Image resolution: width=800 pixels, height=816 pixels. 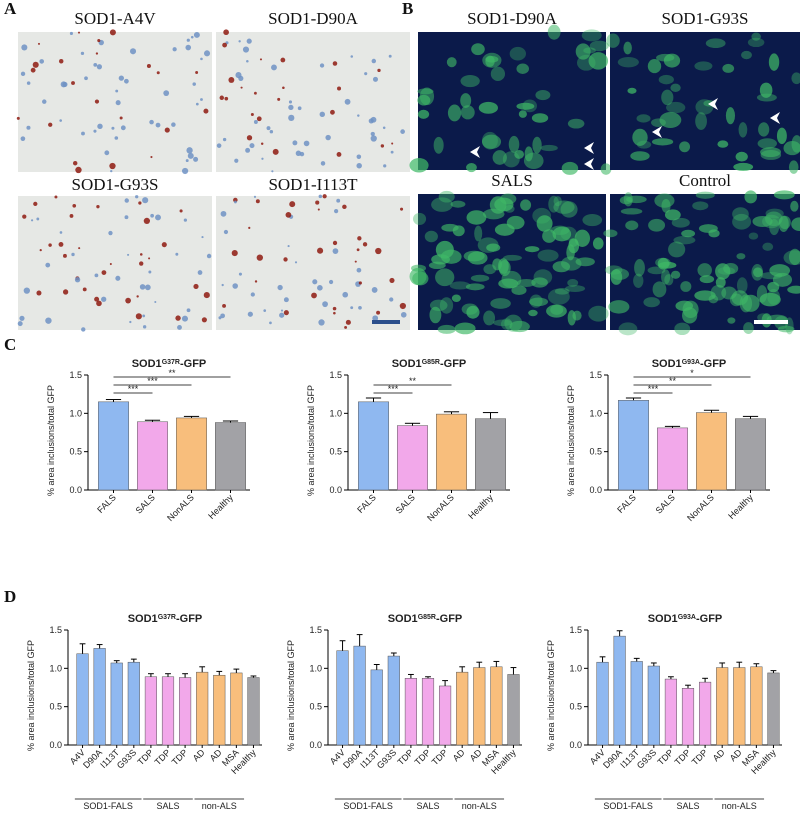 What do you see at coordinates (407, 364) in the screenshot?
I see `title-text: SOD1` at bounding box center [407, 364].